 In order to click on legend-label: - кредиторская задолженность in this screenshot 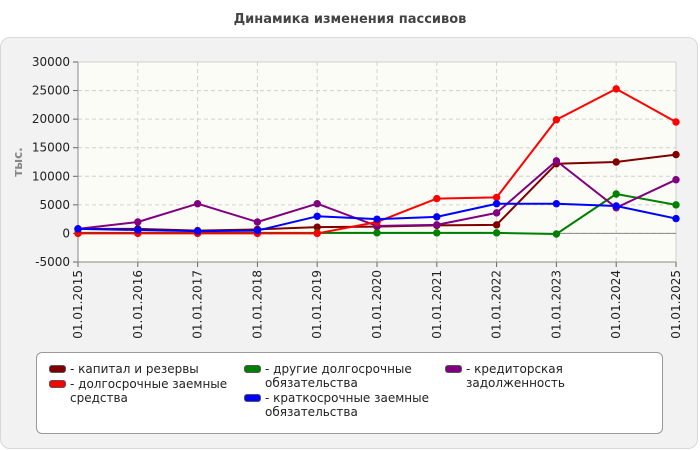, I will do `click(515, 376)`.